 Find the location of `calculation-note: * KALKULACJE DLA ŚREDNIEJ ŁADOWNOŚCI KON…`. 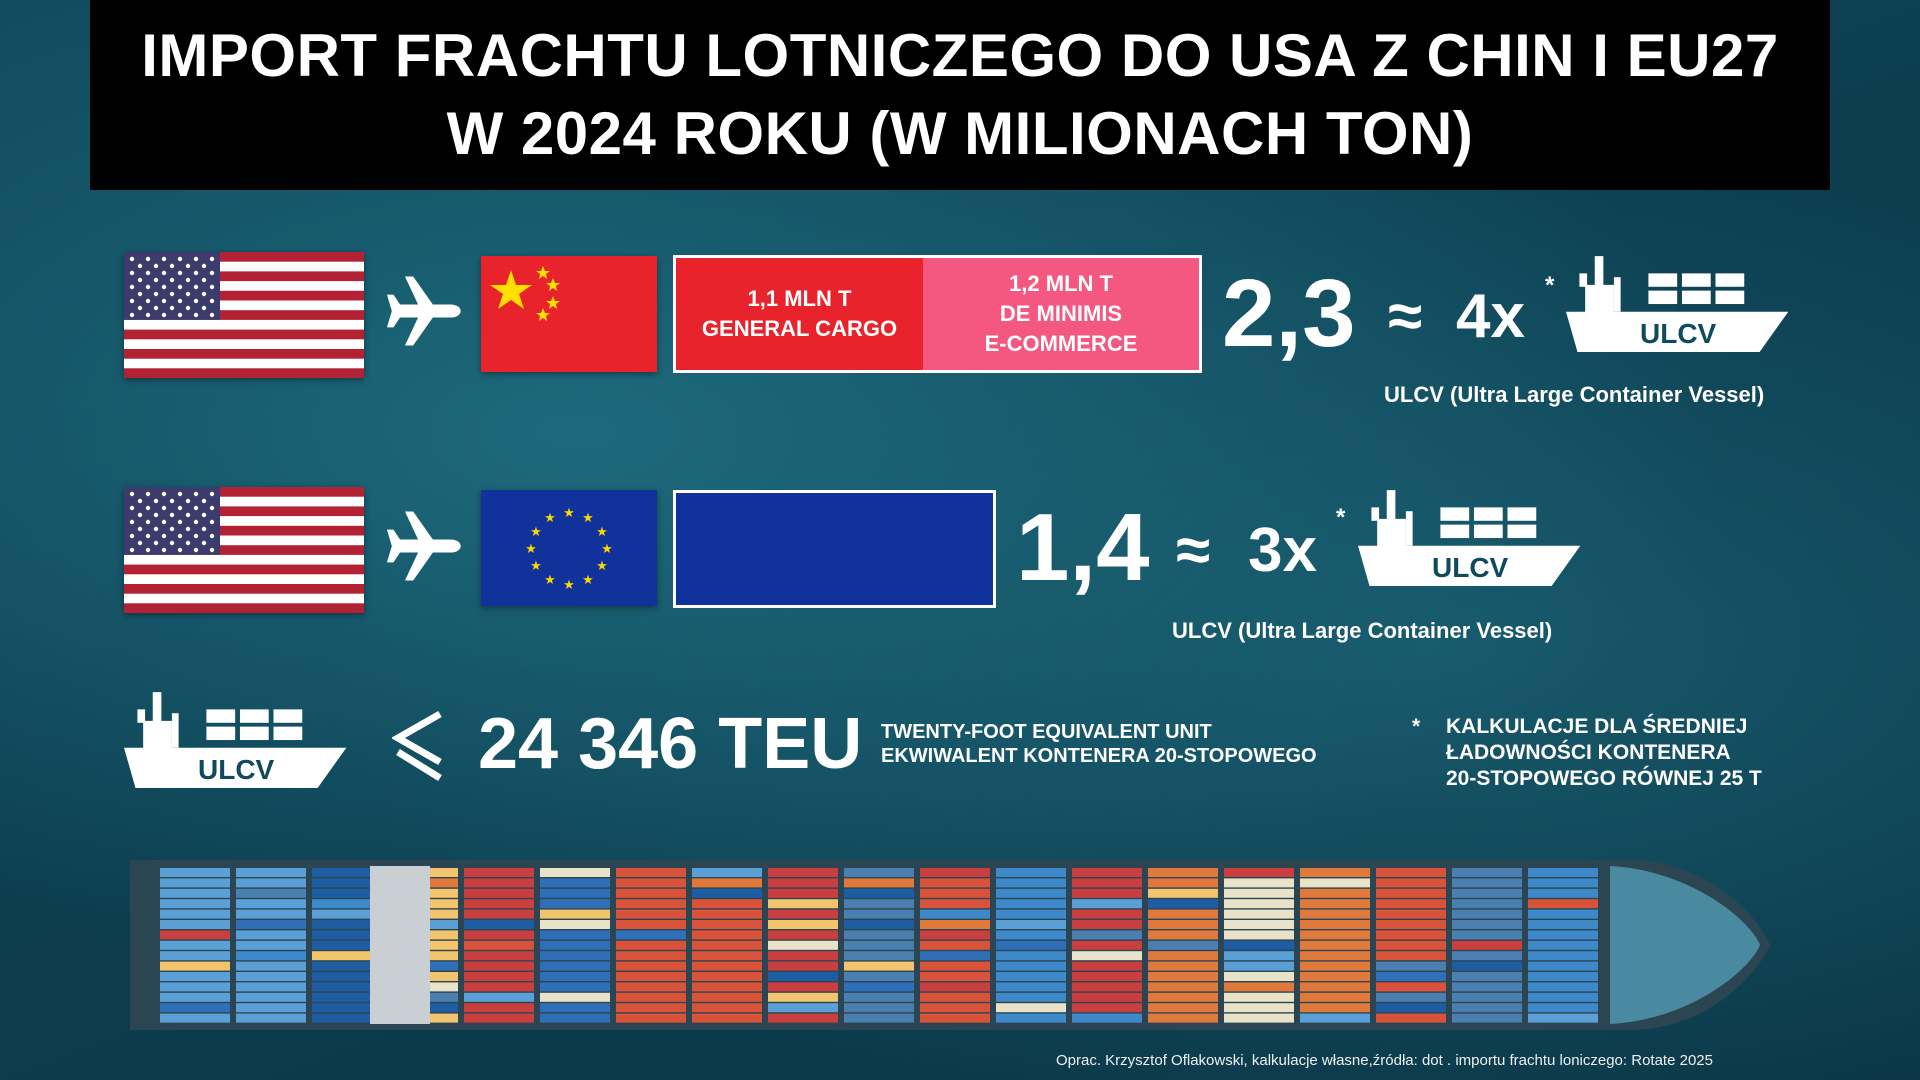

calculation-note: * KALKULACJE DLA ŚREDNIEJ ŁADOWNOŚCI KON… is located at coordinates (1587, 753).